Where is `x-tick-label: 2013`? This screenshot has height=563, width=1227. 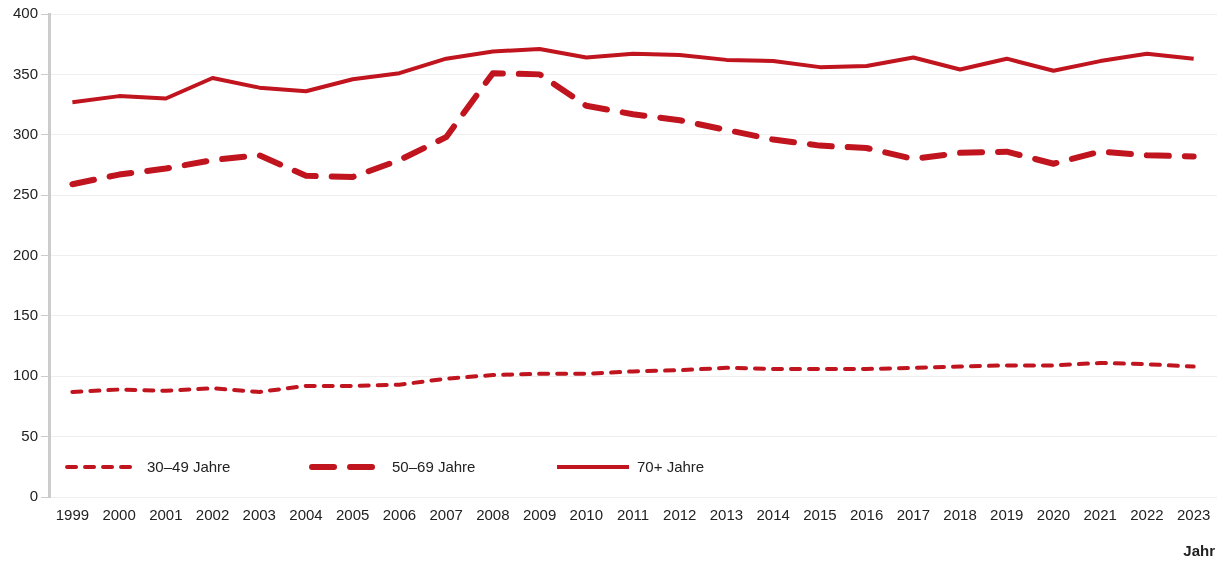 x-tick-label: 2013 is located at coordinates (726, 515).